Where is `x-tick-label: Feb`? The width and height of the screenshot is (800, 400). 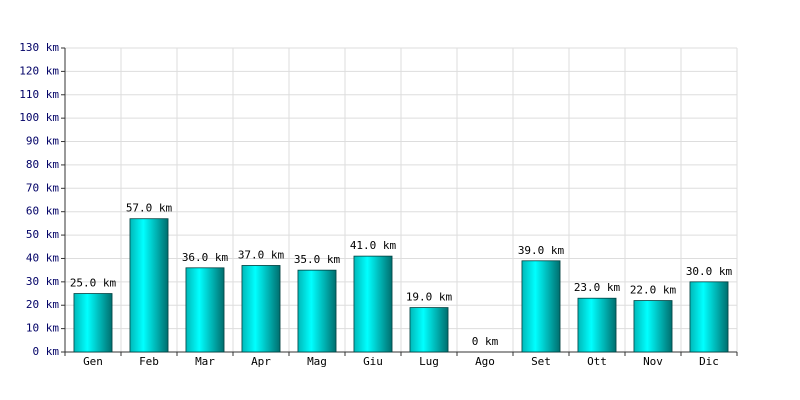
x-tick-label: Feb is located at coordinates (149, 361).